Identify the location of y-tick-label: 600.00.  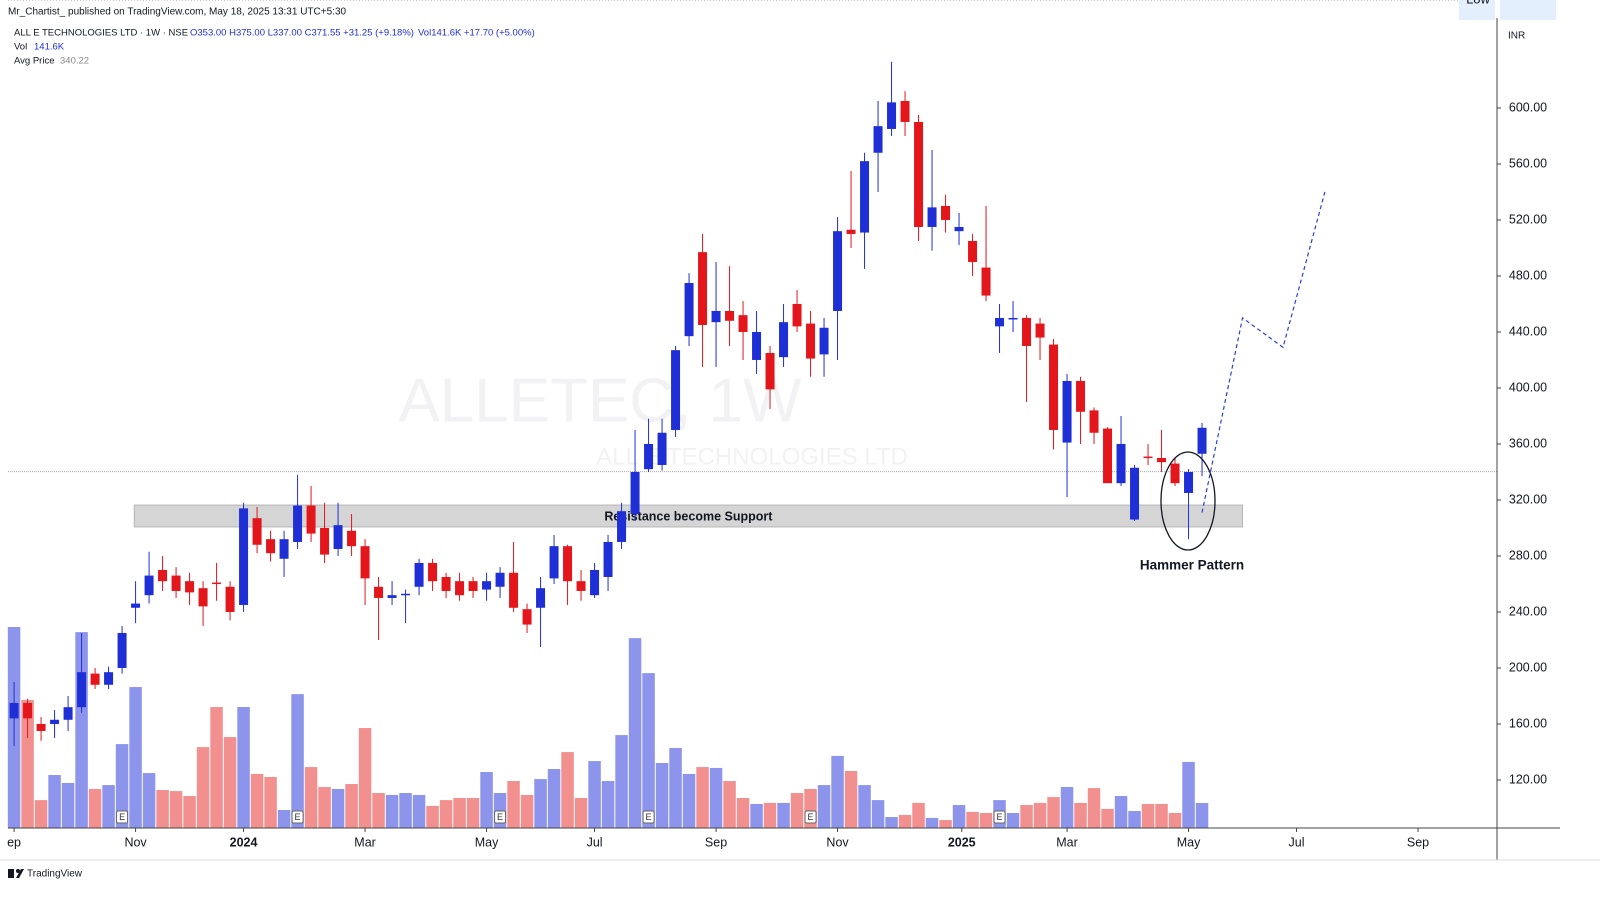
(1528, 107).